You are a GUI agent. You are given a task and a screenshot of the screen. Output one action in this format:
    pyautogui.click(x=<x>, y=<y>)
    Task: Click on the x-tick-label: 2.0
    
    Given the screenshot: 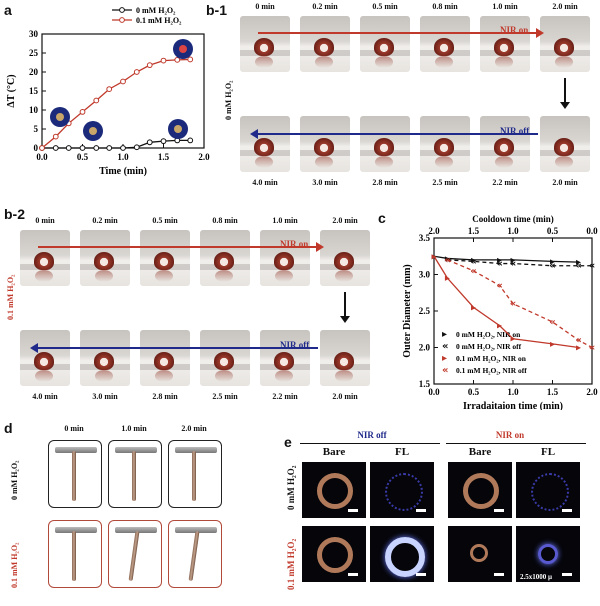 What is the action you would take?
    pyautogui.click(x=204, y=157)
    